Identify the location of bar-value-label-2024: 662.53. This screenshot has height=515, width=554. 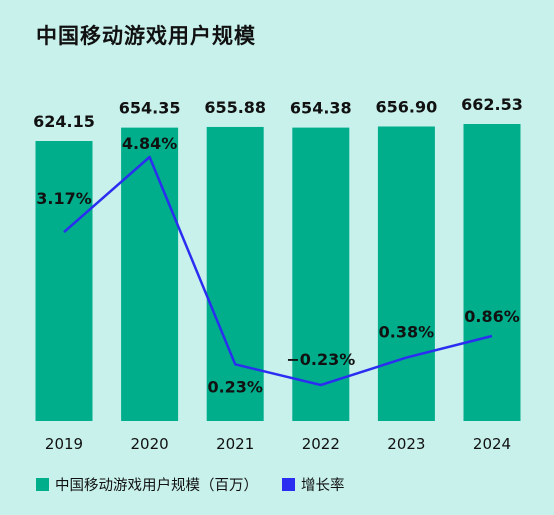
(492, 104).